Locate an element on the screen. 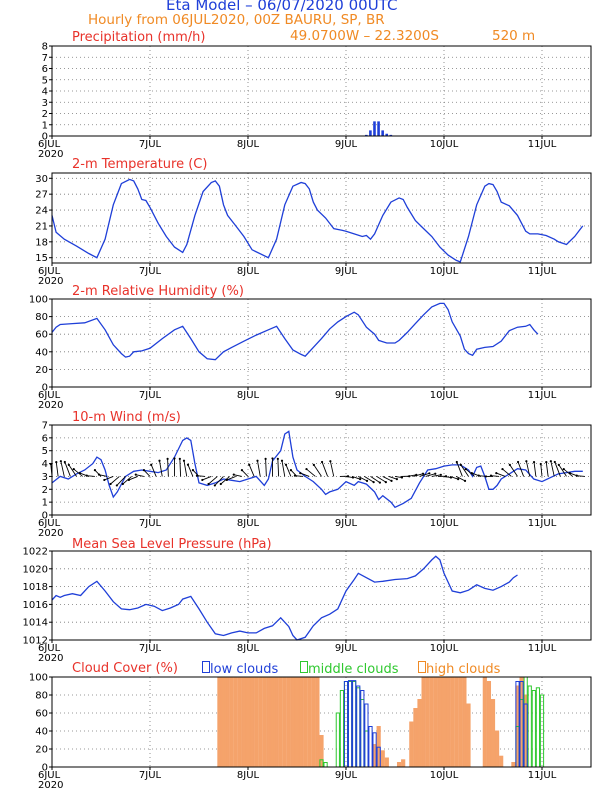 Image resolution: width=612 pixels, height=792 pixels. y-tick-label: 8 is located at coordinates (45, 47).